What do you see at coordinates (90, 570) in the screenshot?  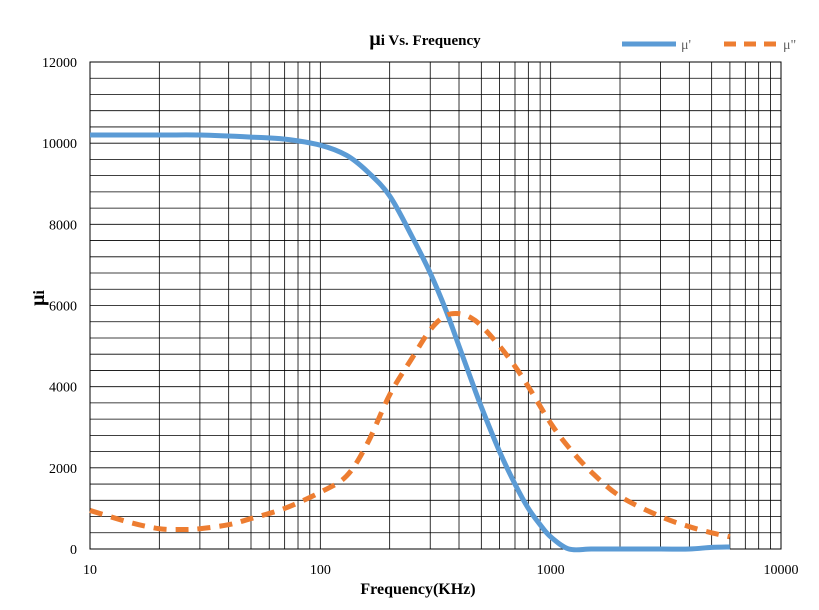 I see `x-tick-label: 10` at bounding box center [90, 570].